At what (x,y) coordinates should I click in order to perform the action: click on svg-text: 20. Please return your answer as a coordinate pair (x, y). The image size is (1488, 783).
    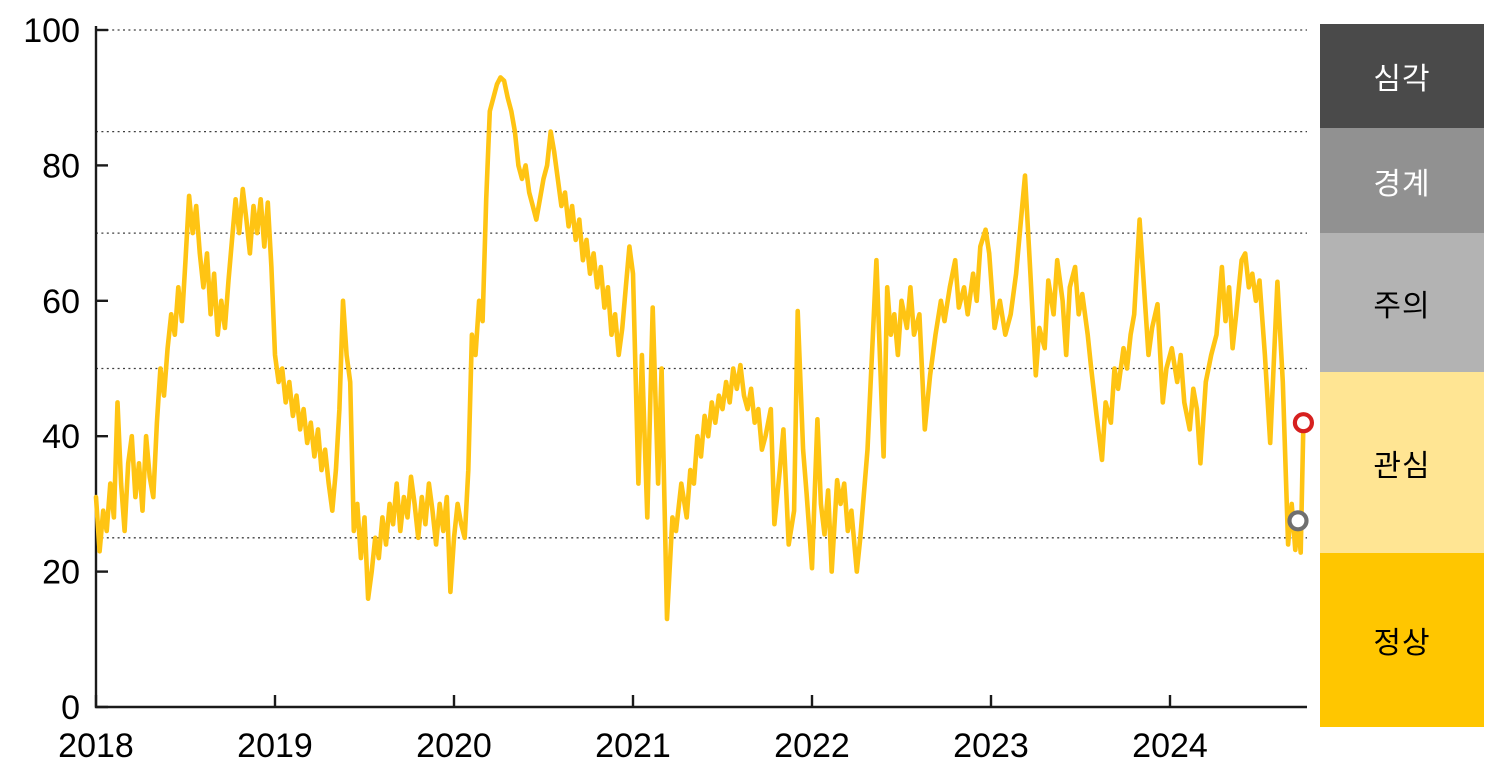
    Looking at the image, I should click on (61, 573).